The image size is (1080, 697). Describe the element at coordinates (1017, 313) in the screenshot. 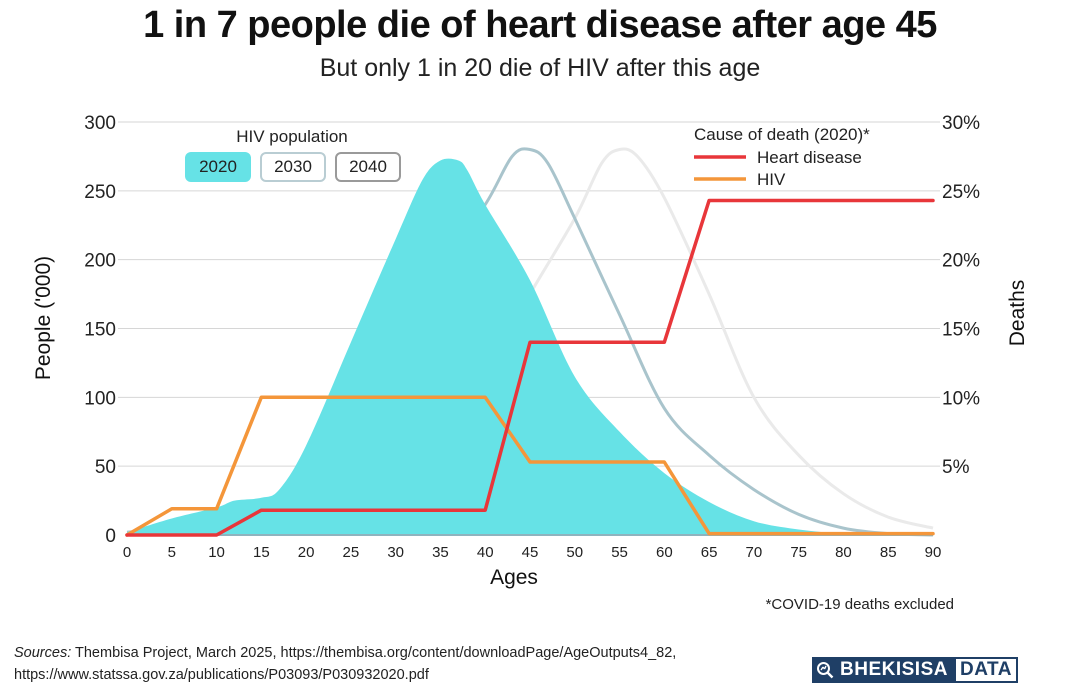

I see `y2-axis-title: Deaths` at that location.